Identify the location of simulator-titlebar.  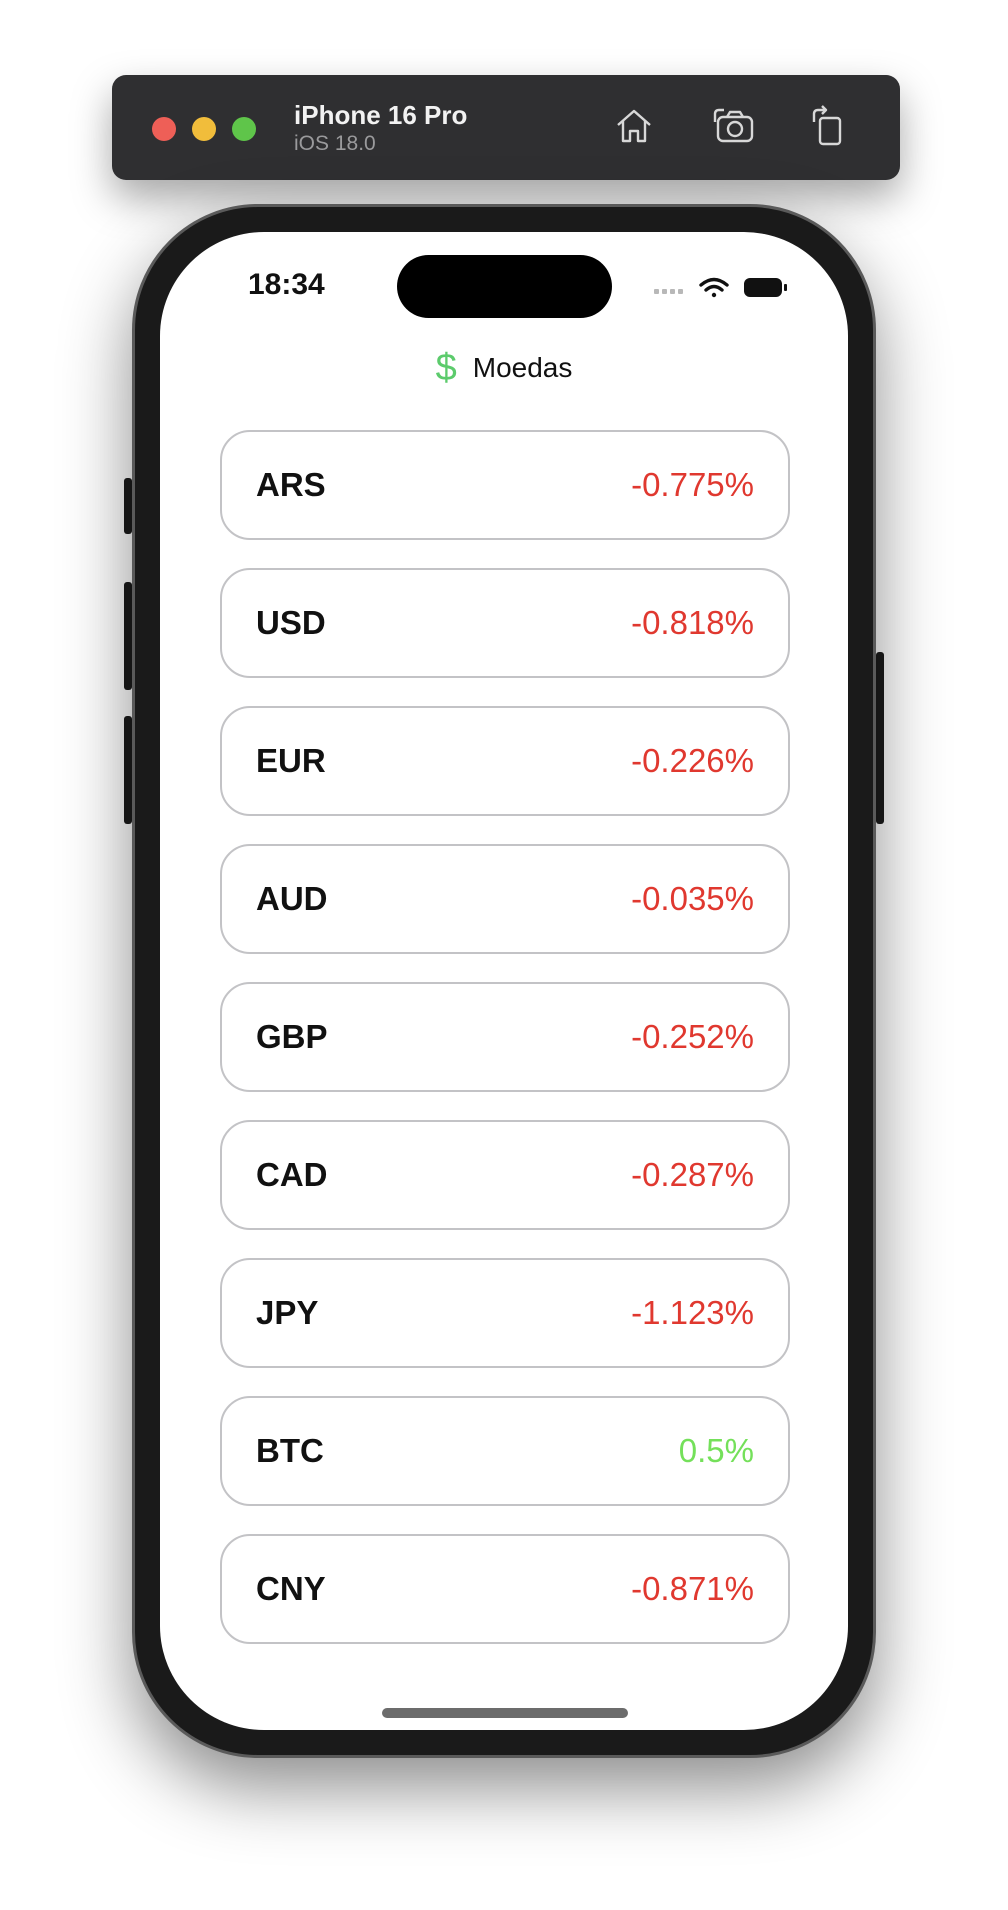
(506, 127).